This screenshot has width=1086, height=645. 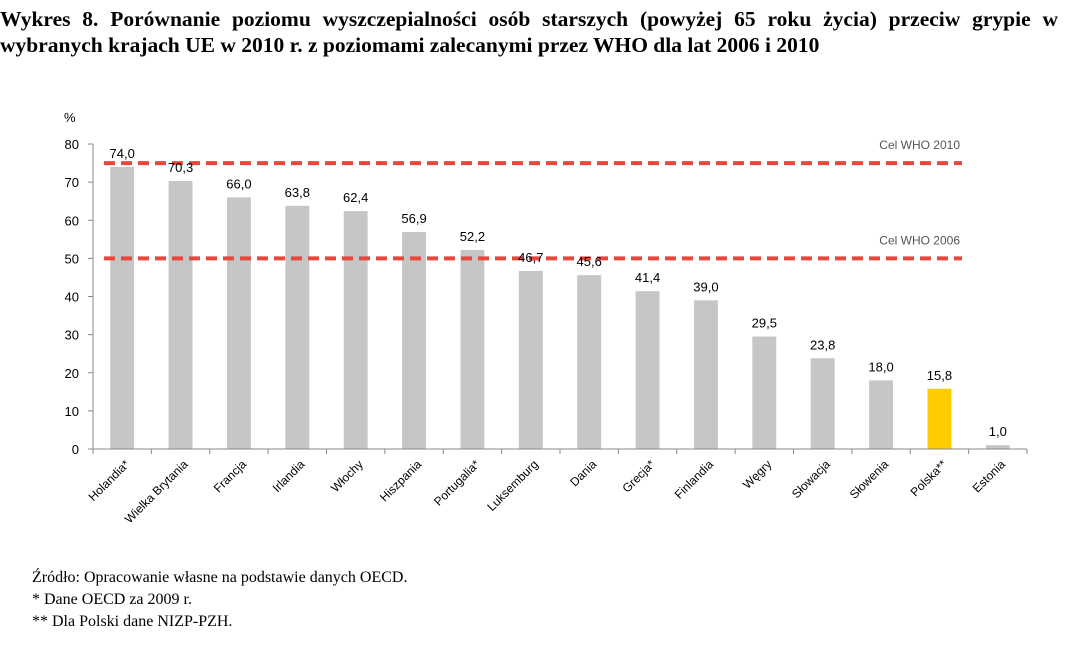 I want to click on data-label: 41,4, so click(x=647, y=277).